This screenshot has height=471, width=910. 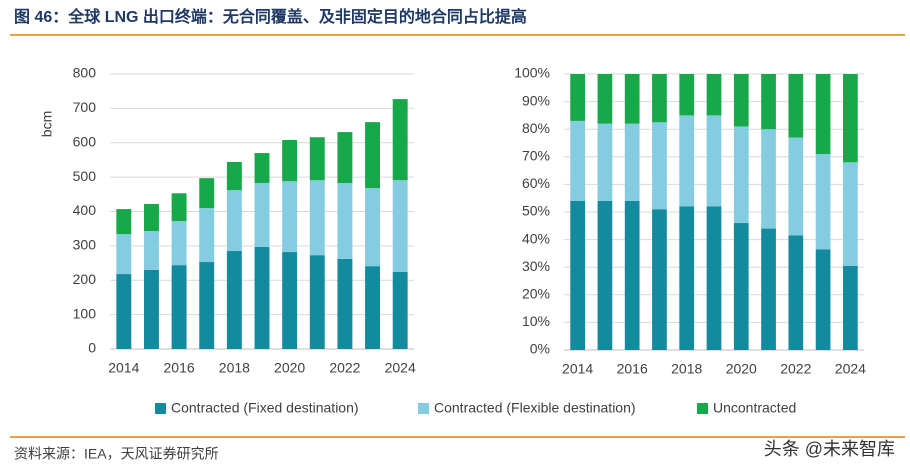 I want to click on y-tick-label: 30%, so click(x=536, y=266).